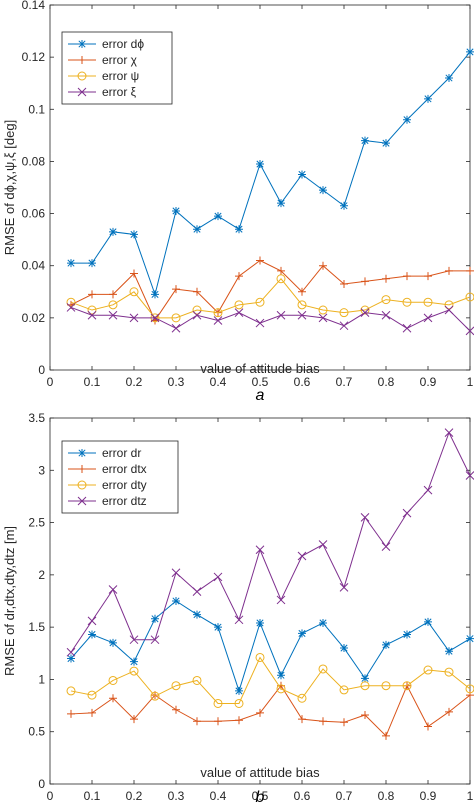  What do you see at coordinates (260, 772) in the screenshot?
I see `x-axis-label: value of attitude bias` at bounding box center [260, 772].